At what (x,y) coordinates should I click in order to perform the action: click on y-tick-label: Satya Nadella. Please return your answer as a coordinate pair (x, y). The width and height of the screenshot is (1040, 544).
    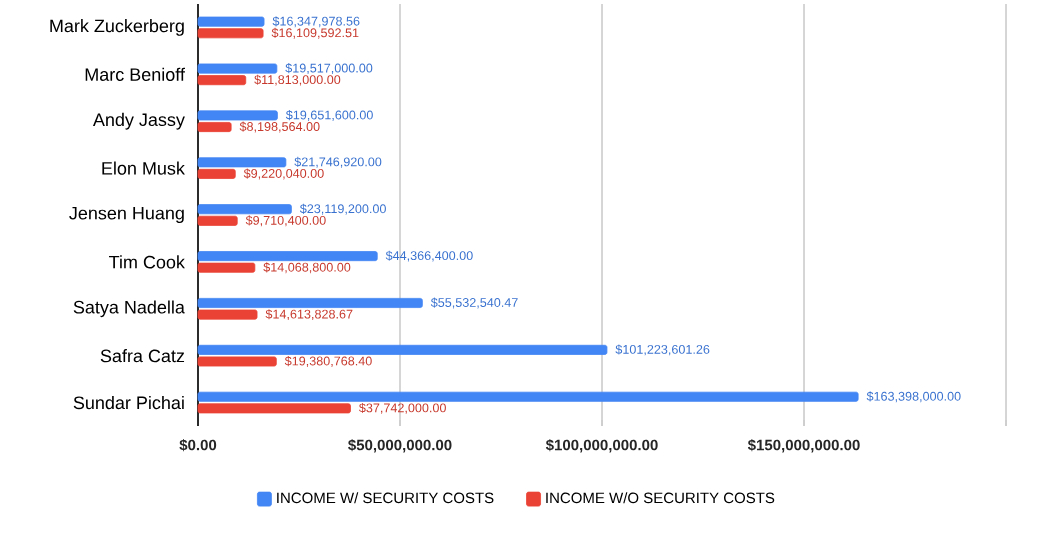
    Looking at the image, I should click on (129, 309).